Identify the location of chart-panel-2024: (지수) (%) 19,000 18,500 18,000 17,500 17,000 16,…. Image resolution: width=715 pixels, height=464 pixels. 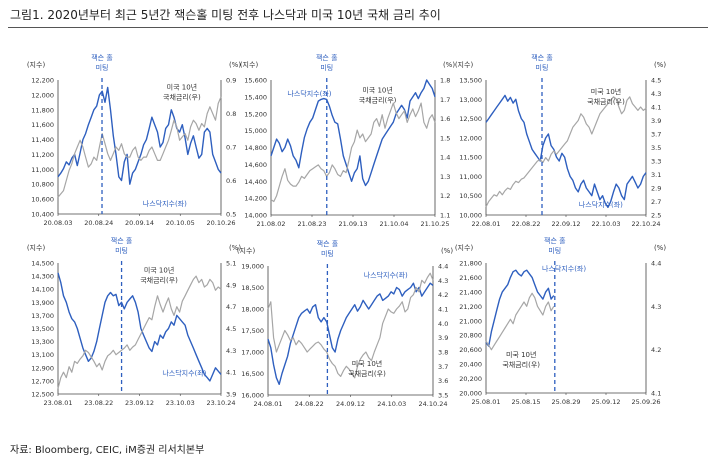
(345, 323).